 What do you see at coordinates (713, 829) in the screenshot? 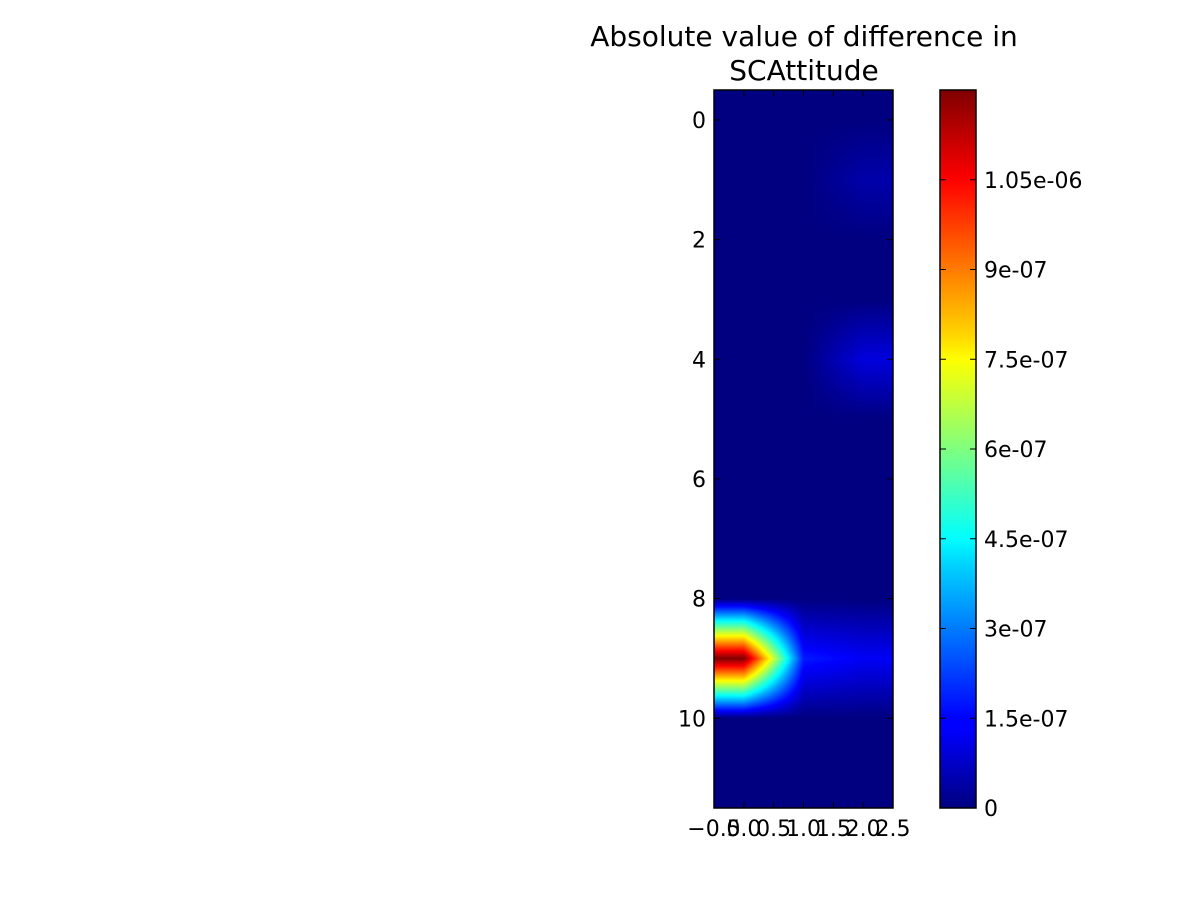
I see `x-tick-label: −0.5` at bounding box center [713, 829].